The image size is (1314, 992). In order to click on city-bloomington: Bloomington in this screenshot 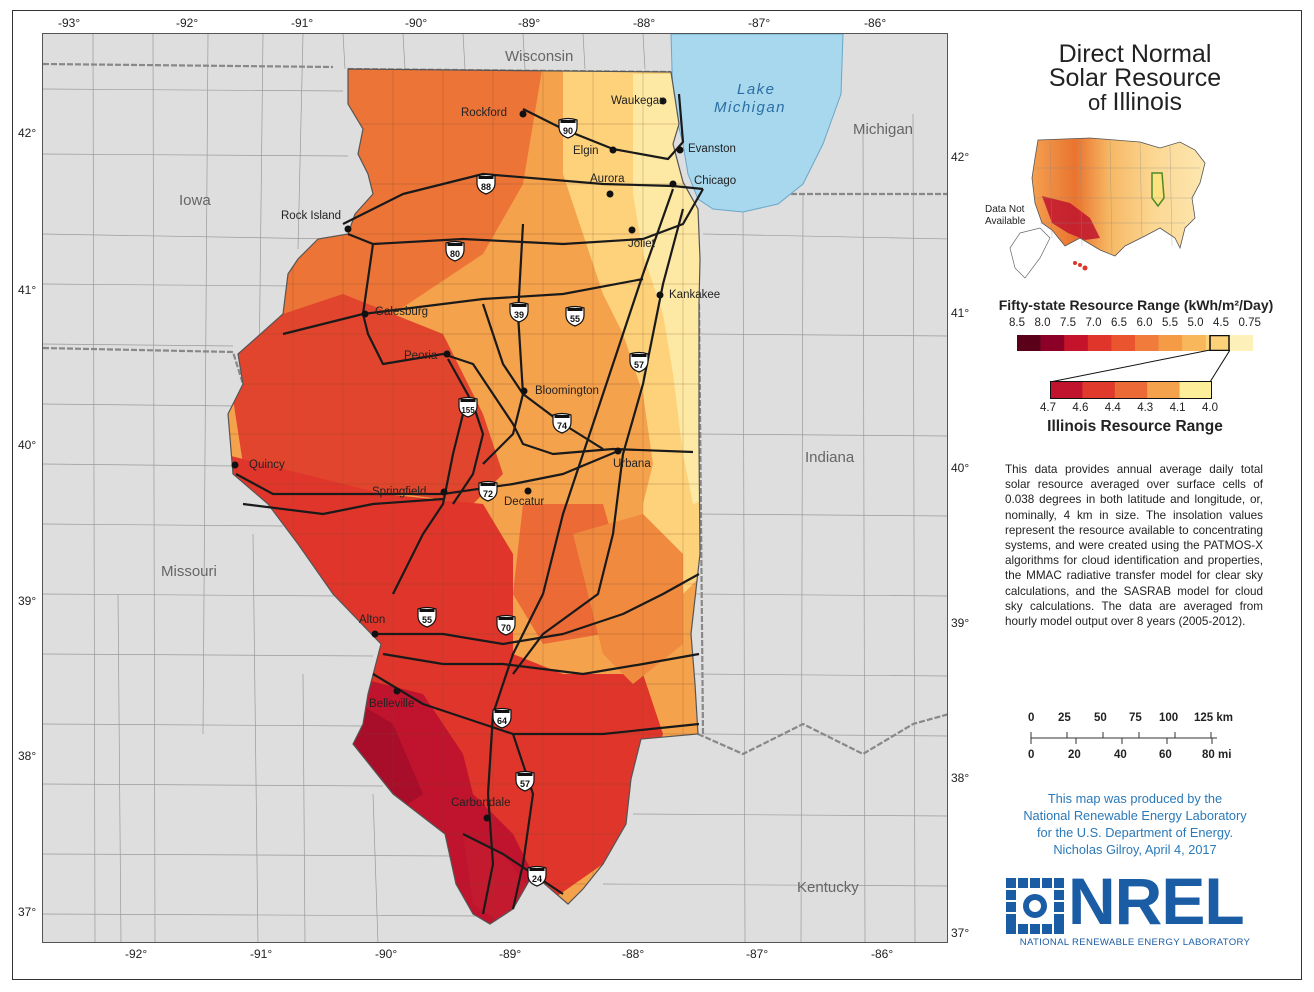, I will do `click(567, 391)`.